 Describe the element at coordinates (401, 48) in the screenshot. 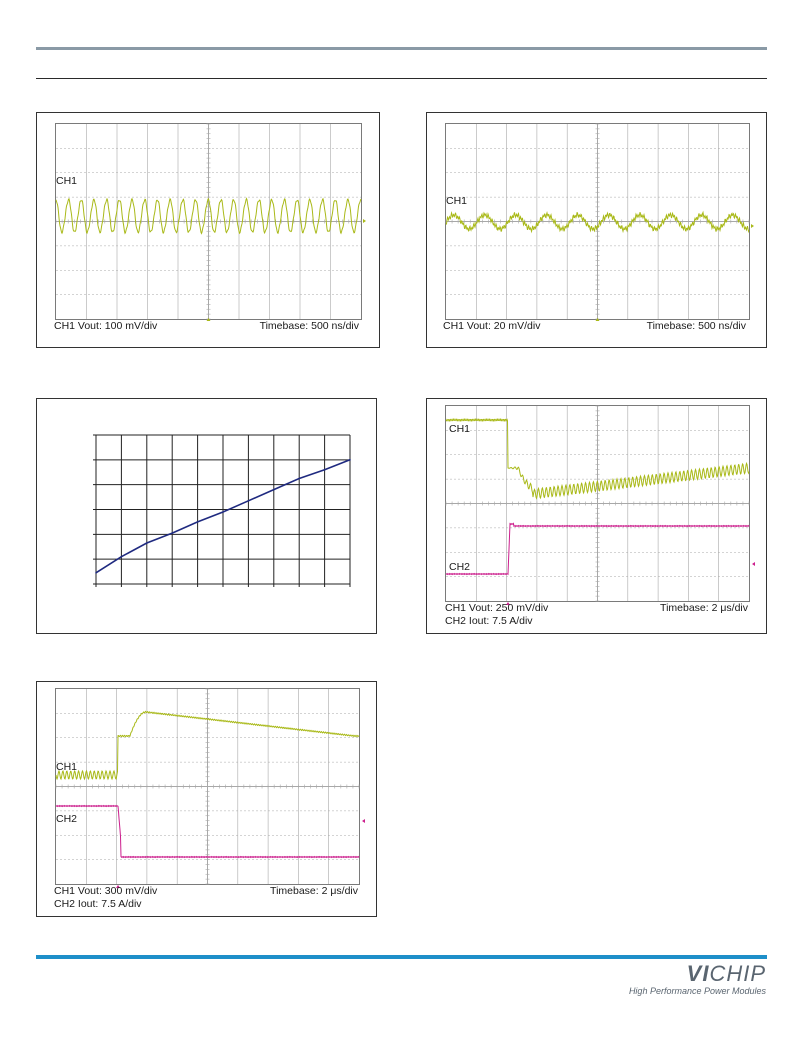

I see `header-rule` at that location.